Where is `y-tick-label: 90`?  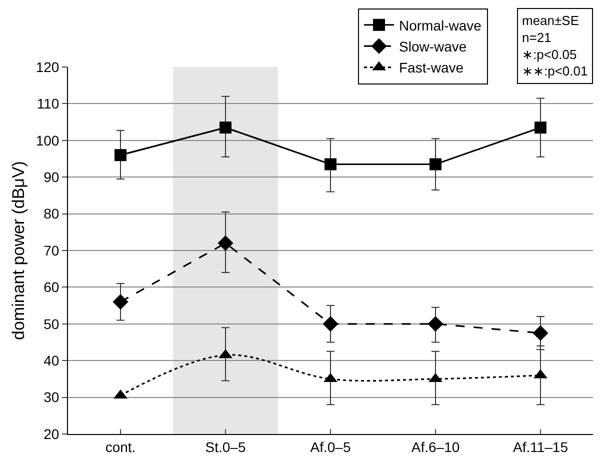
y-tick-label: 90 is located at coordinates (52, 177).